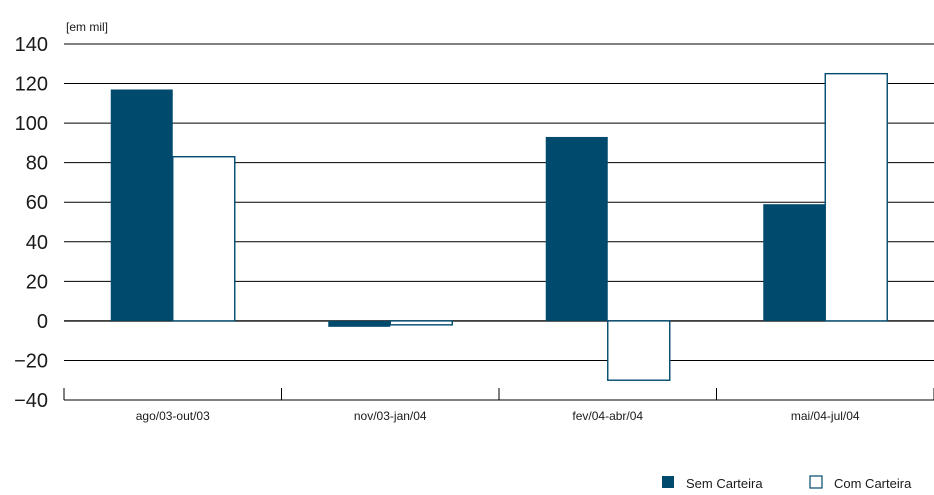 This screenshot has width=934, height=495. Describe the element at coordinates (37, 203) in the screenshot. I see `y-tick-label: 60` at that location.